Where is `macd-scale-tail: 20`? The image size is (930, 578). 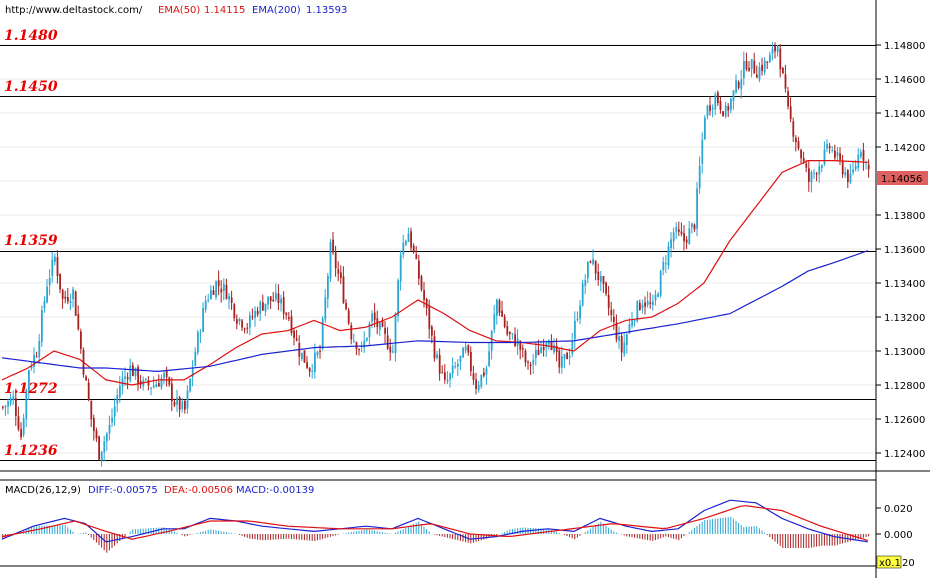 macd-scale-tail: 20 is located at coordinates (908, 563).